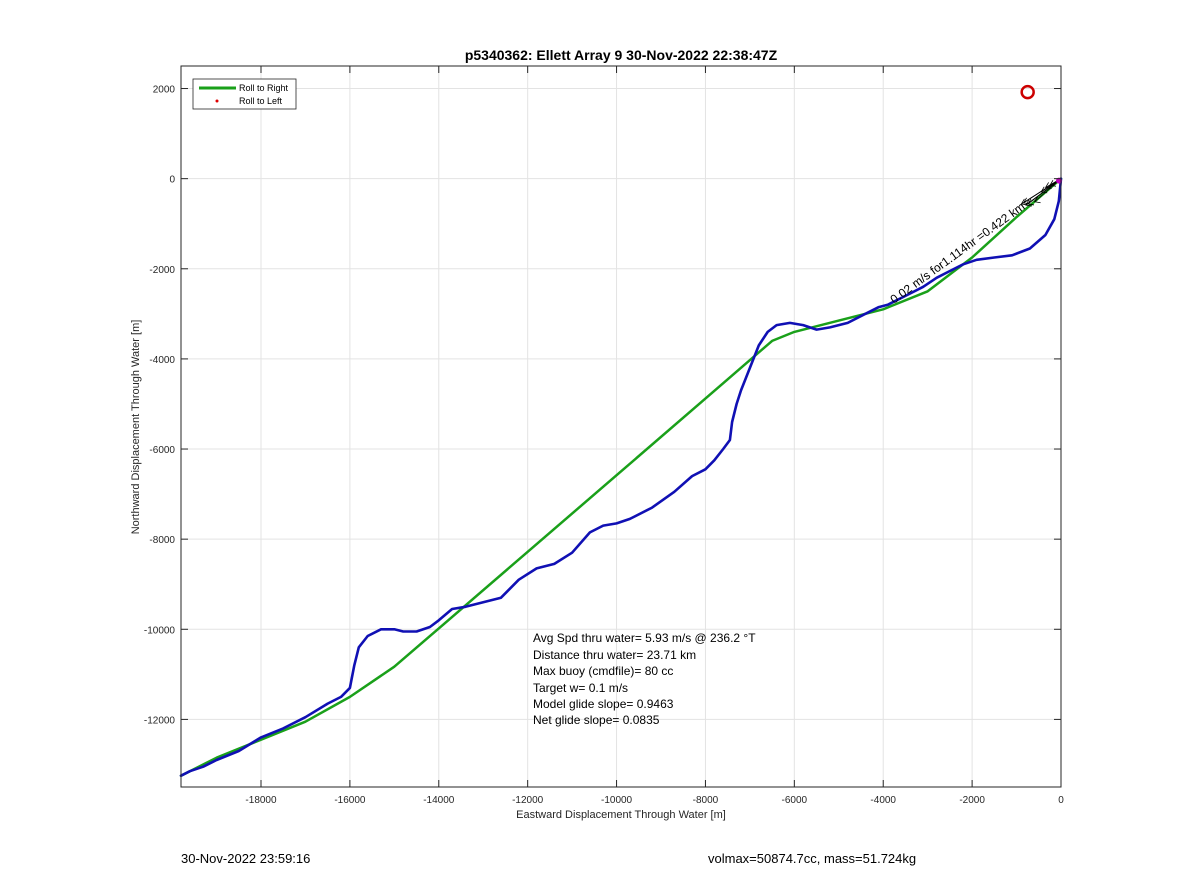 The height and width of the screenshot is (885, 1200). Describe the element at coordinates (614, 655) in the screenshot. I see `annotation-distance: Distance thru water= 23.71 km` at that location.